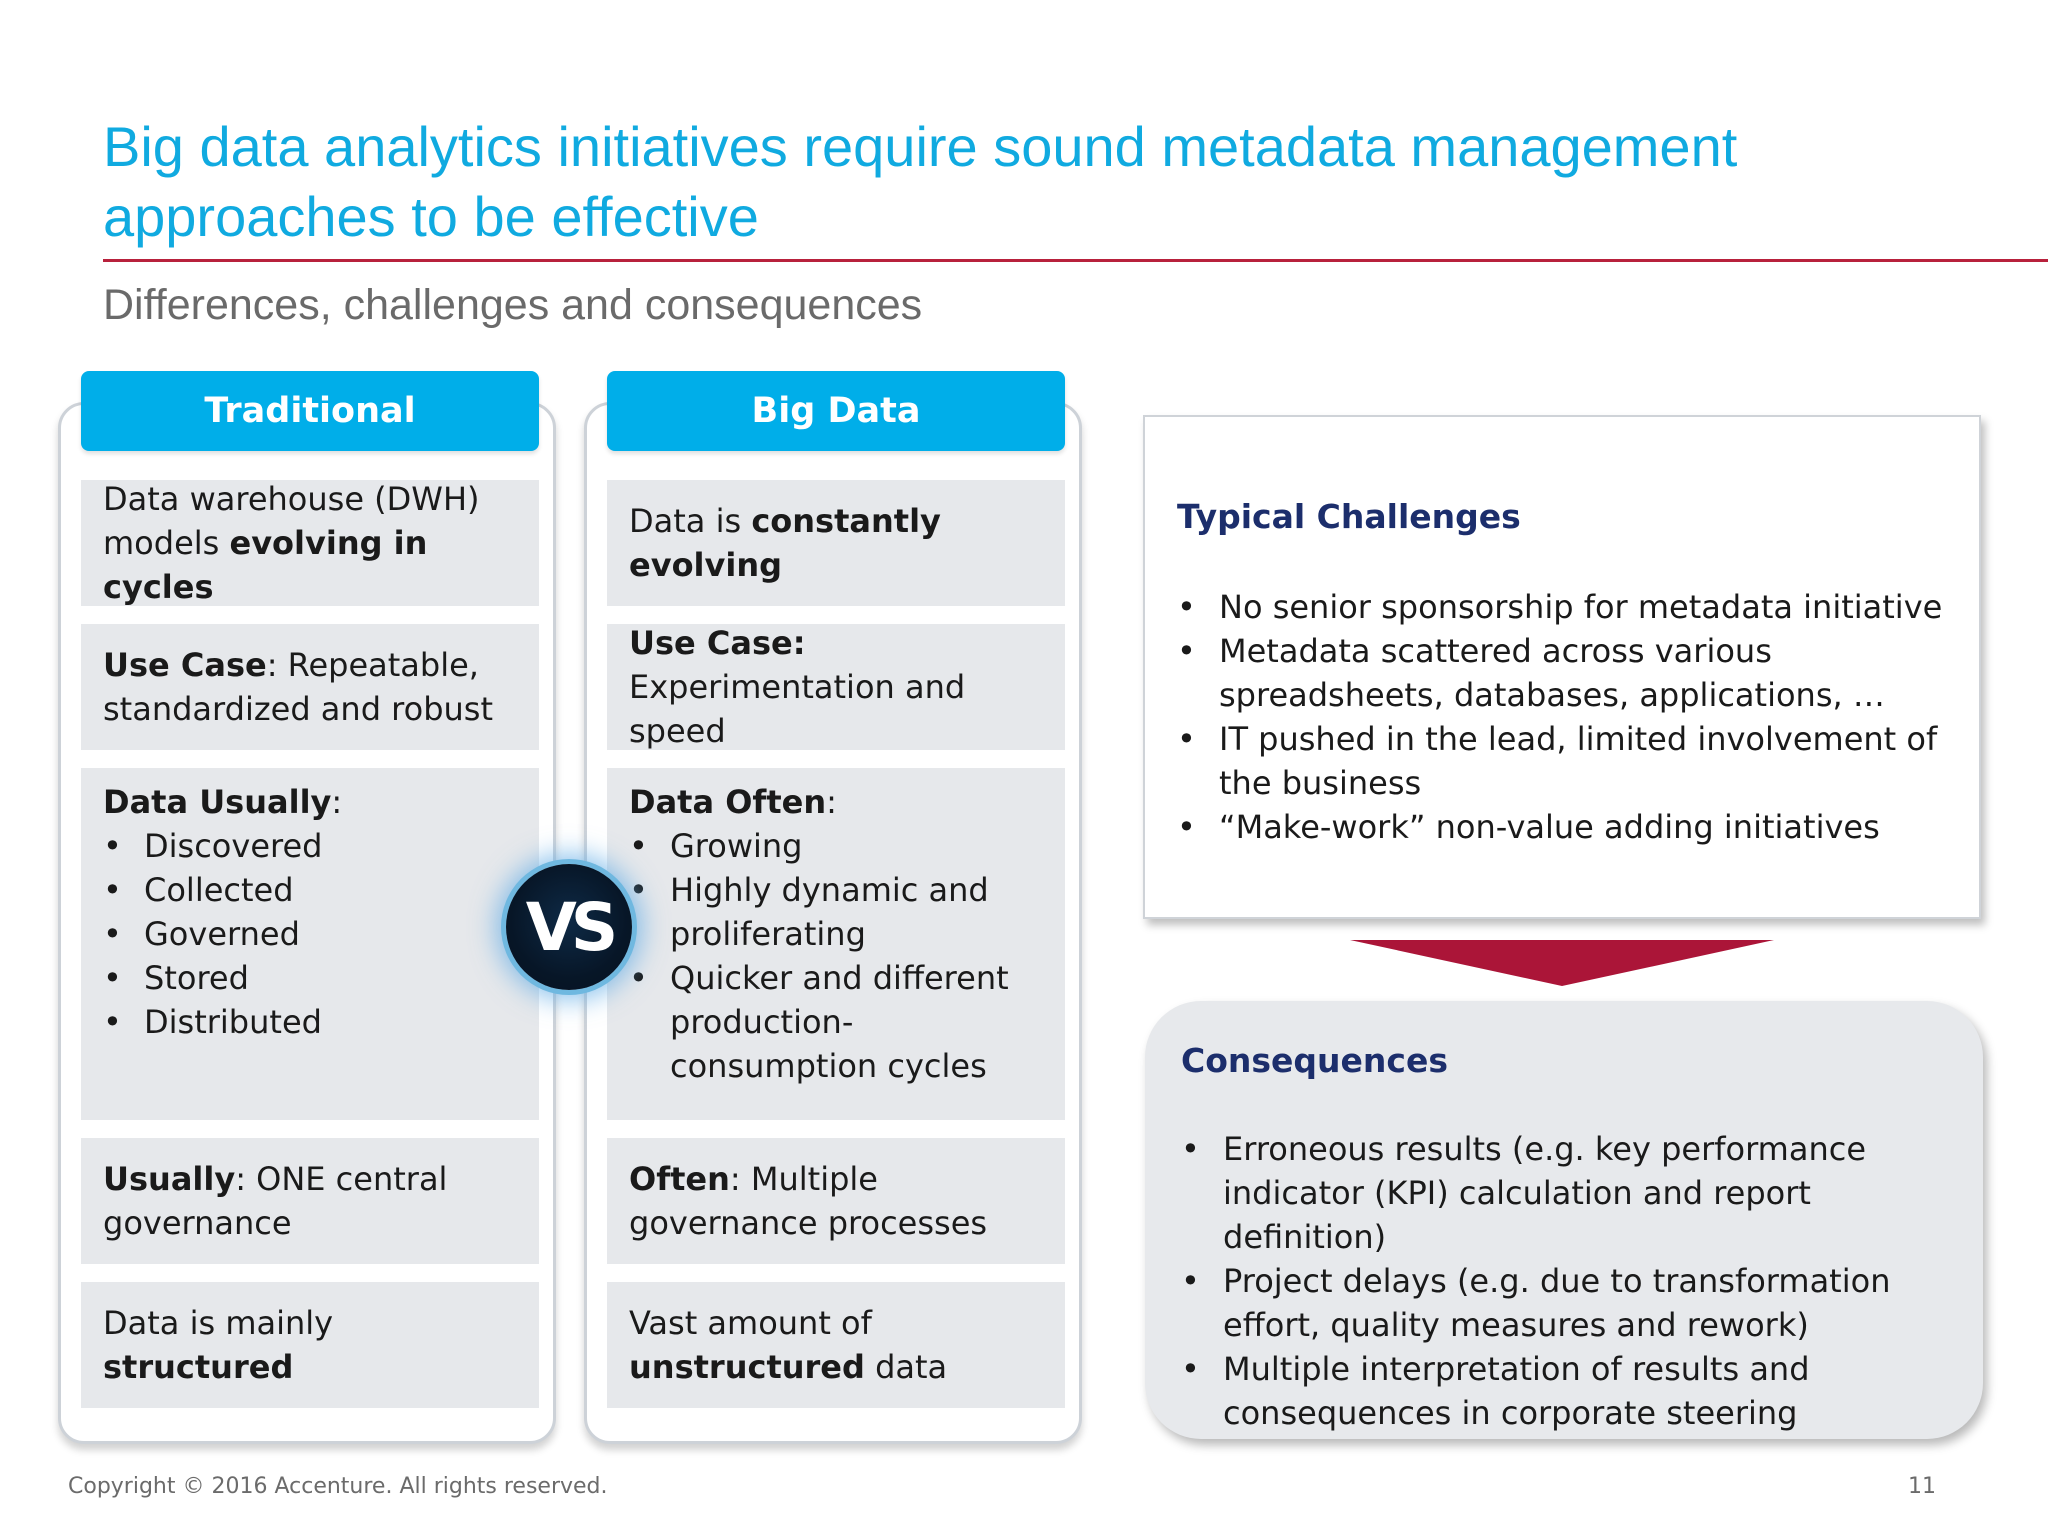  What do you see at coordinates (1922, 1486) in the screenshot?
I see `page-number: 11` at bounding box center [1922, 1486].